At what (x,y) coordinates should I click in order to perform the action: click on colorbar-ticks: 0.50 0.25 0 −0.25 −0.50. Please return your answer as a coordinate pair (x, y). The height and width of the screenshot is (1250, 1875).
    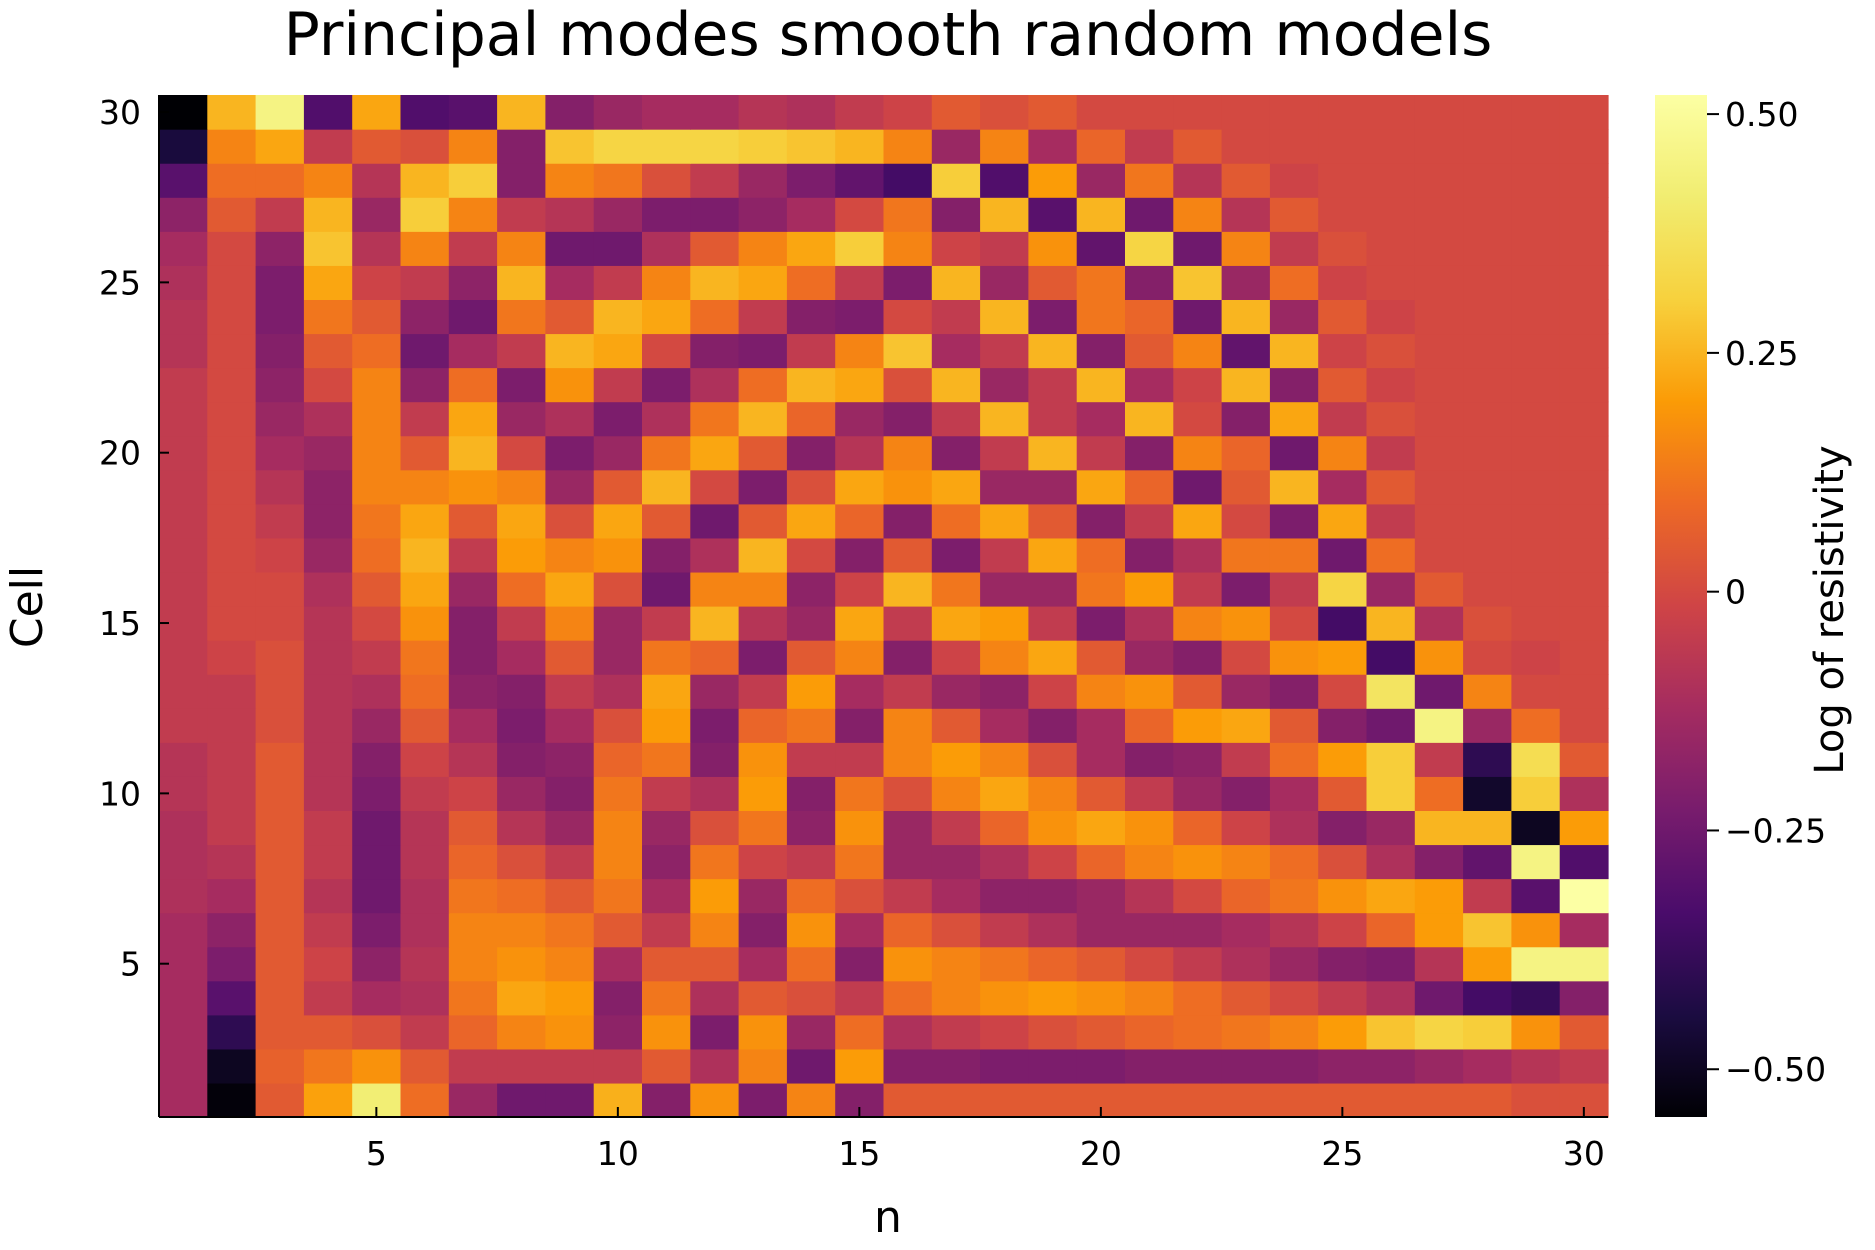
    Looking at the image, I should click on (1766, 592).